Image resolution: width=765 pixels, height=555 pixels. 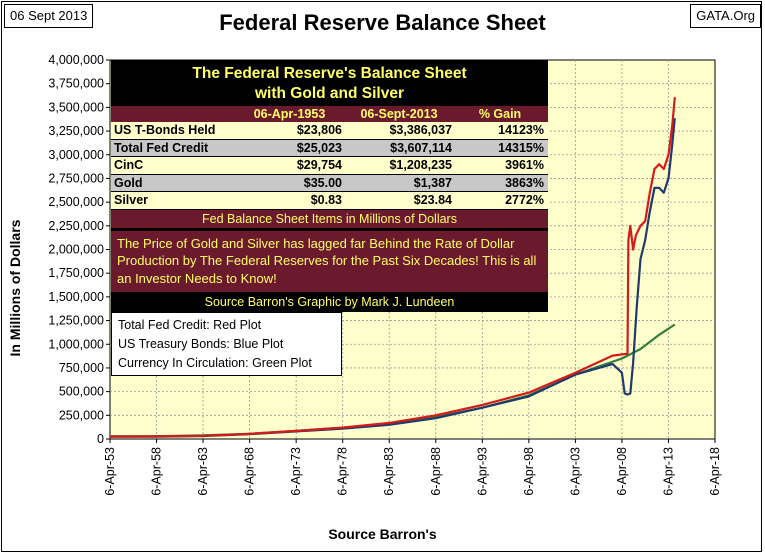 I want to click on y-tick-label: 3,750,000, so click(x=76, y=84).